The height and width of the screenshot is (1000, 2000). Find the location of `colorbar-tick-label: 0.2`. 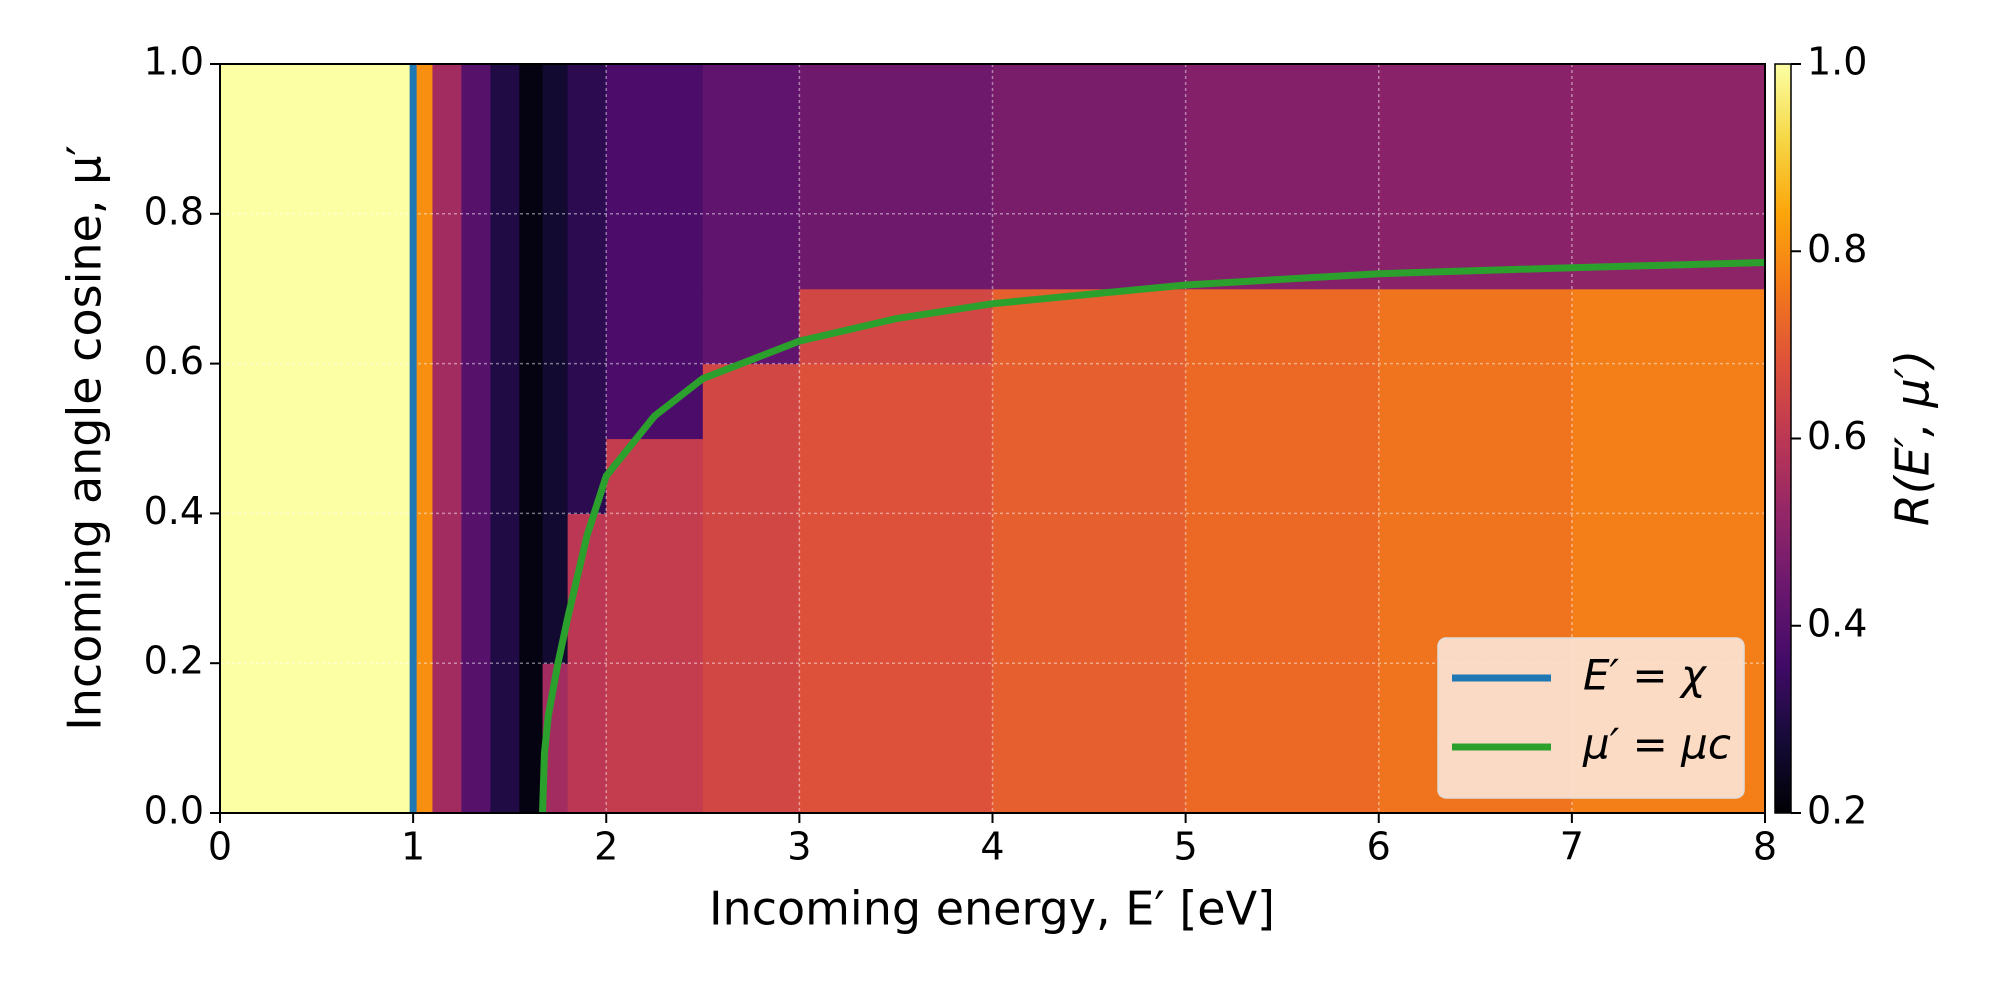

colorbar-tick-label: 0.2 is located at coordinates (1837, 811).